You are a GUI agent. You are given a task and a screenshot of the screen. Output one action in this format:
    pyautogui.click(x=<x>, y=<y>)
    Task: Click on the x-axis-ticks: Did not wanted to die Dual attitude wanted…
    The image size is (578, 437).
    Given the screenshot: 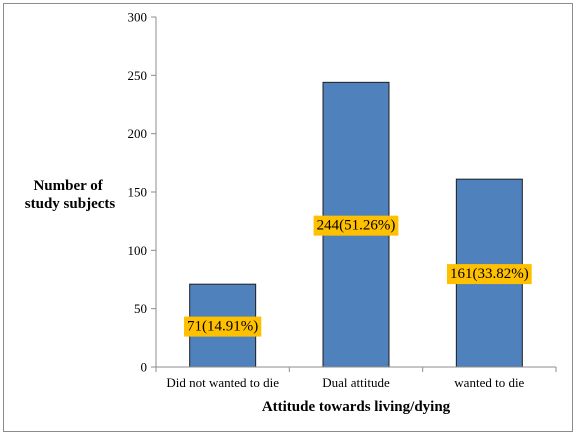 What is the action you would take?
    pyautogui.click(x=356, y=378)
    